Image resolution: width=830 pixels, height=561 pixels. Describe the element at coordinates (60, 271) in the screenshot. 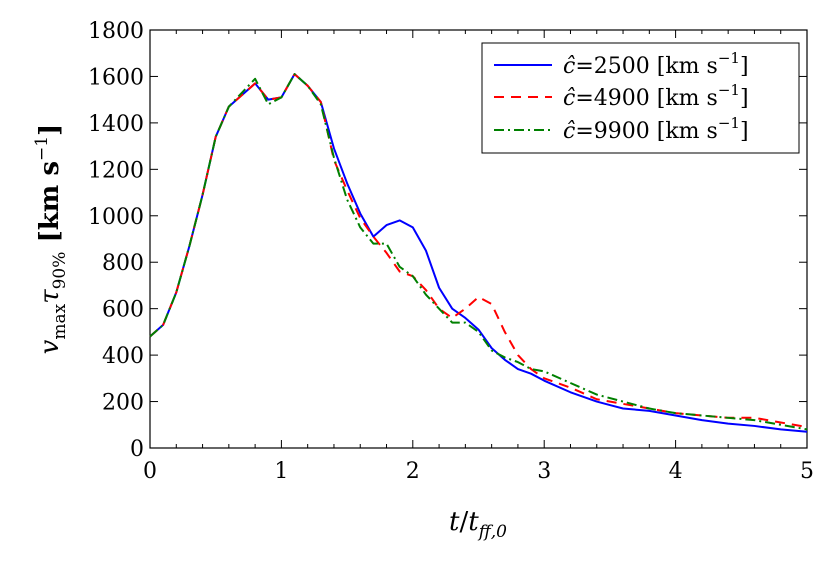

I see `y-label-tau-sub: 90%` at that location.